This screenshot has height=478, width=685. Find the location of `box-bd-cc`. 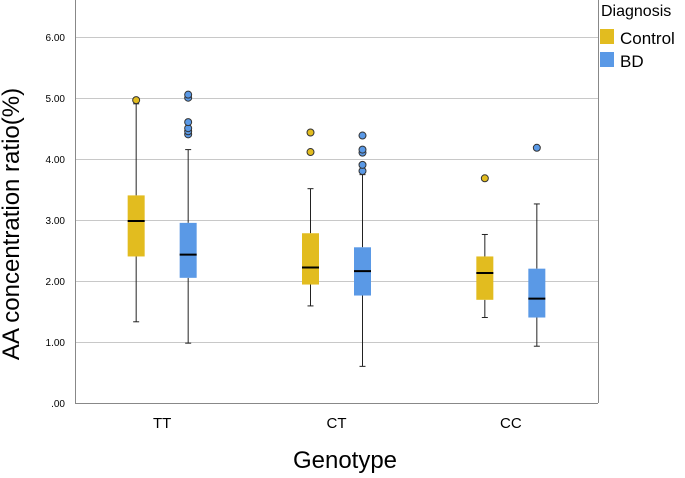

box-bd-cc is located at coordinates (537, 245).